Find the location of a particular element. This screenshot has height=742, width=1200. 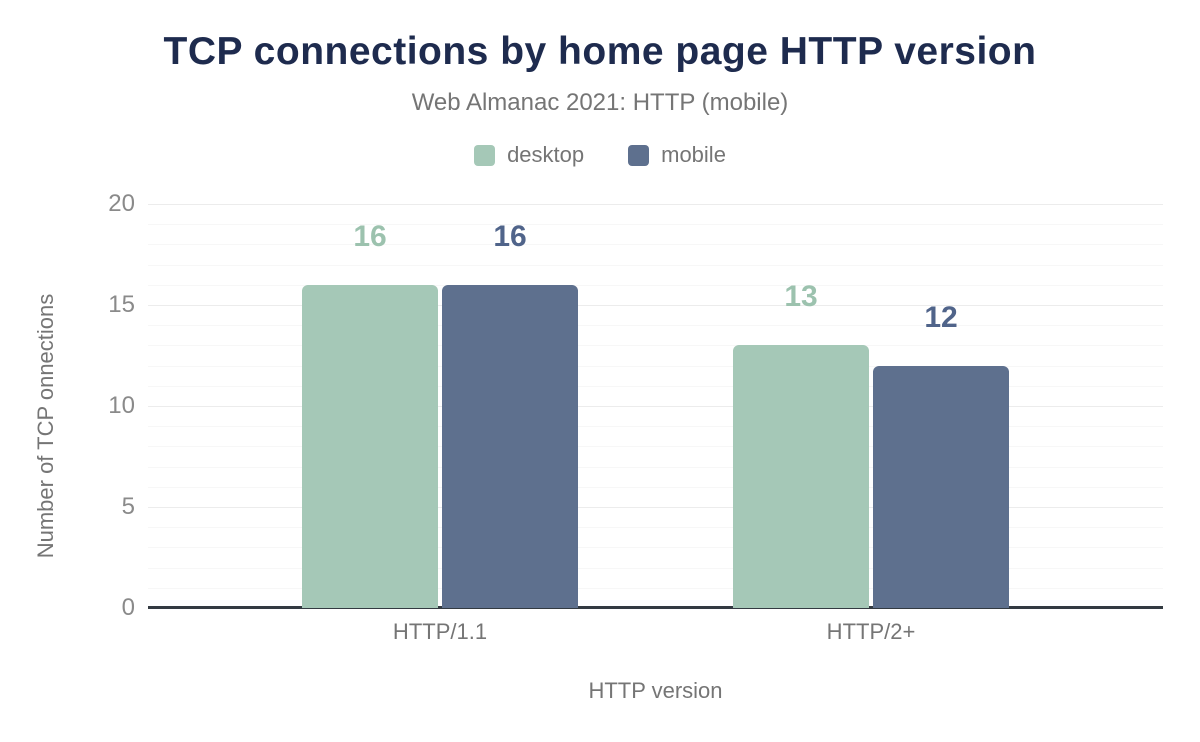

bar-desktop-http11 is located at coordinates (370, 446).